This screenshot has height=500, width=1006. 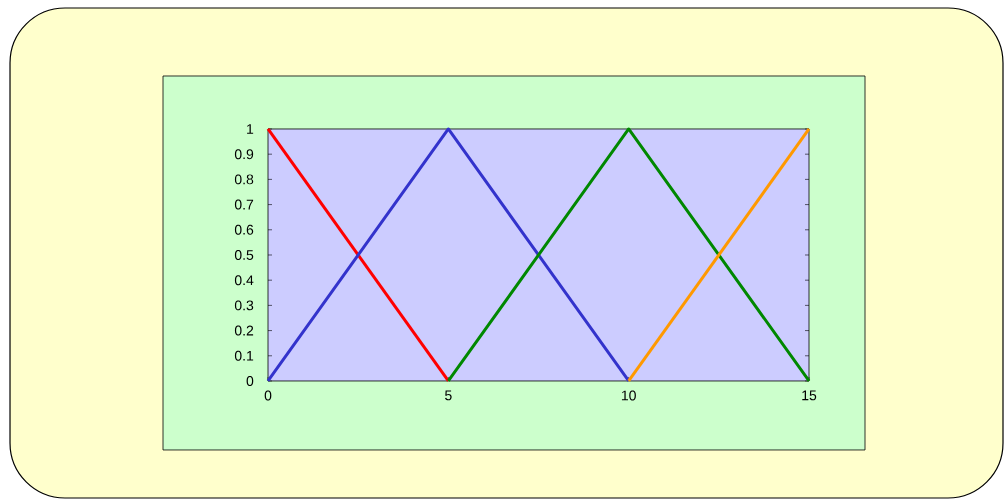 I want to click on y-tick-label: 0.1, so click(x=244, y=355).